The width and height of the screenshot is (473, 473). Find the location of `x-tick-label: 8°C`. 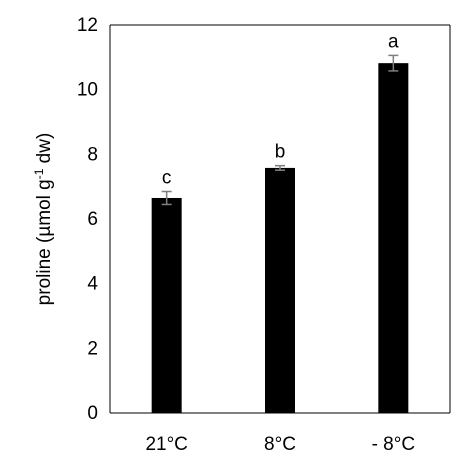

x-tick-label: 8°C is located at coordinates (280, 444).